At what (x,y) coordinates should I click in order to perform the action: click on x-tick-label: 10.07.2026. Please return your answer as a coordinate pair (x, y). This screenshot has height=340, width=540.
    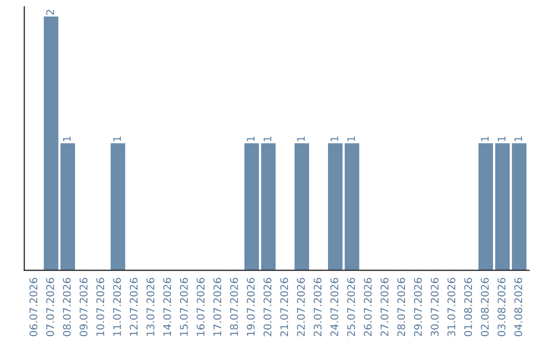
    Looking at the image, I should click on (100, 307).